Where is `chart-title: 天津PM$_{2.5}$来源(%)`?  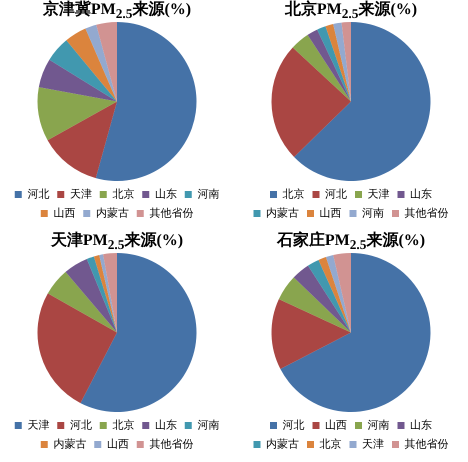 chart-title: 天津PM$_{2.5}$来源(%) is located at coordinates (117, 242).